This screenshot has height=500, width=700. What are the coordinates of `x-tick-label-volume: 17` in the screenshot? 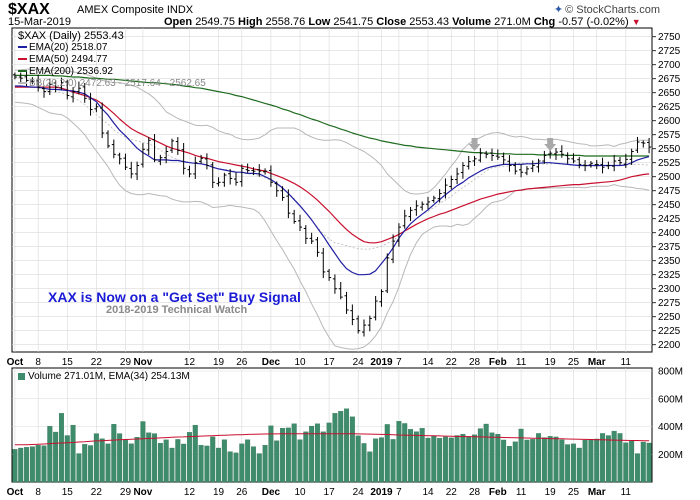 It's located at (330, 492).